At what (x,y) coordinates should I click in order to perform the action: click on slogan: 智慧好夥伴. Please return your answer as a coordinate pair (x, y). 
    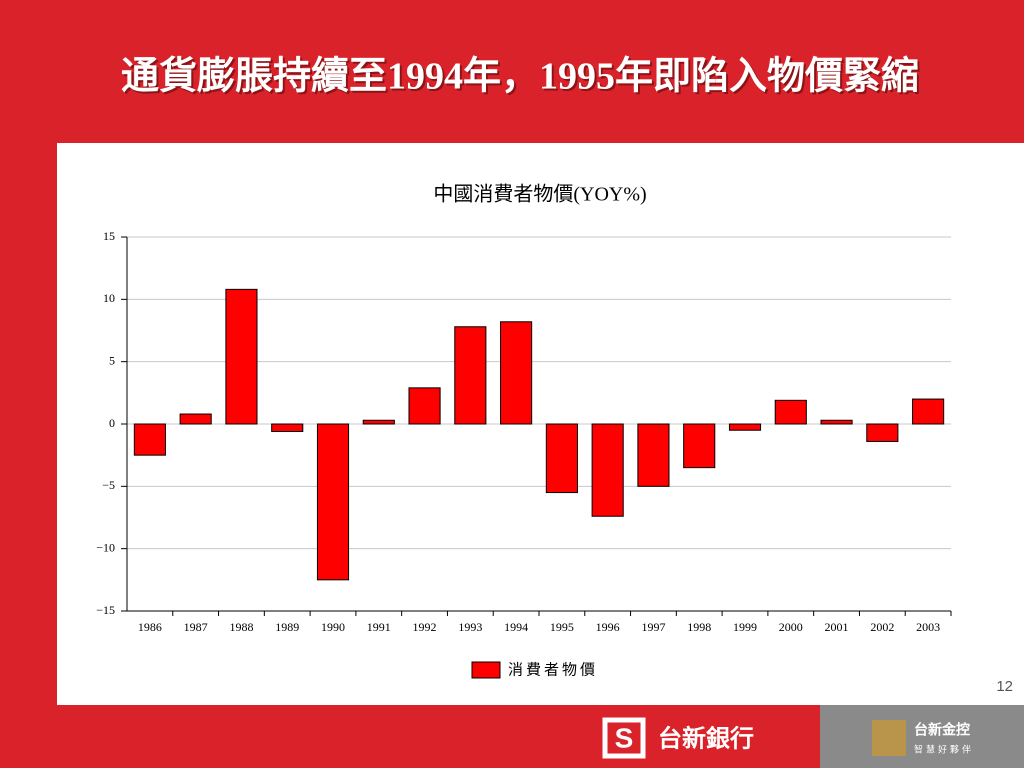
    Looking at the image, I should click on (944, 748).